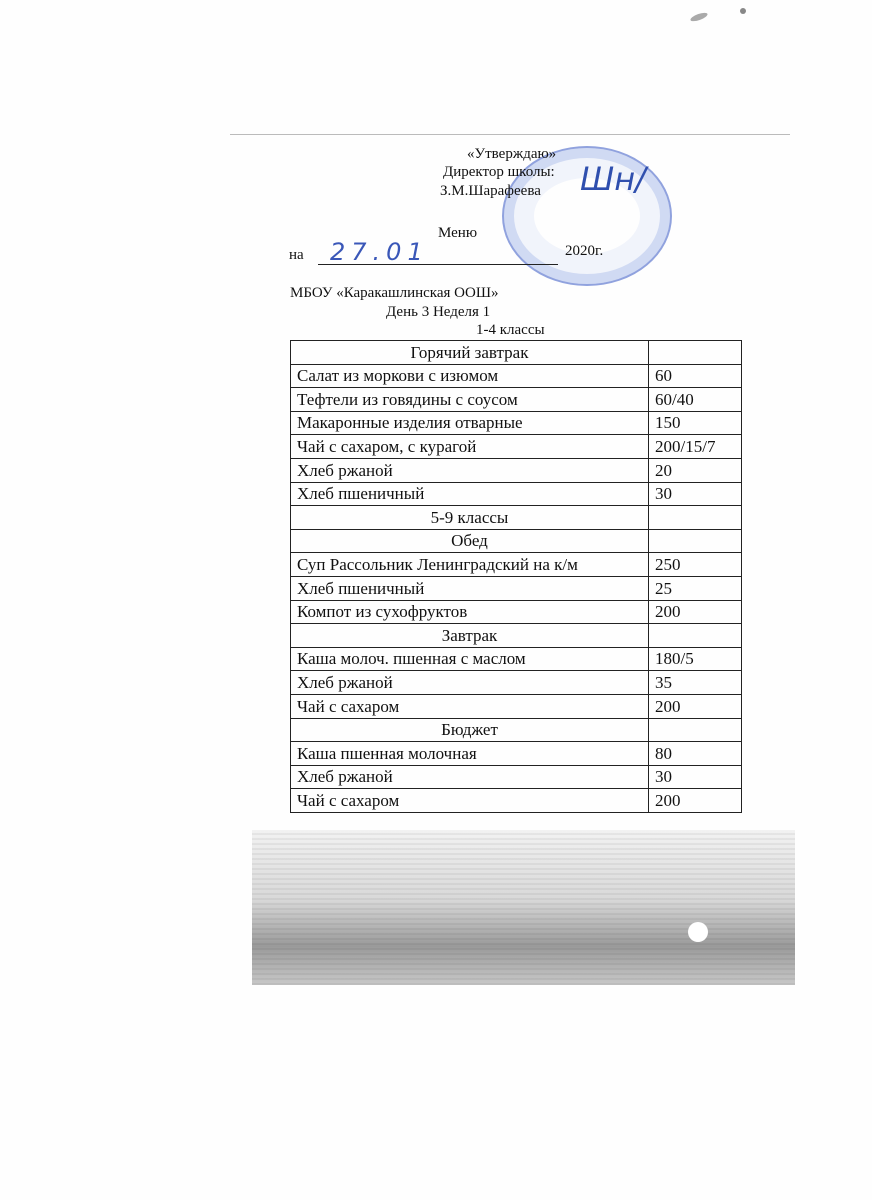 Image resolution: width=872 pixels, height=1200 pixels. Describe the element at coordinates (469, 399) in the screenshot. I see `dish-name: Тефтели из говядины с соусом` at that location.